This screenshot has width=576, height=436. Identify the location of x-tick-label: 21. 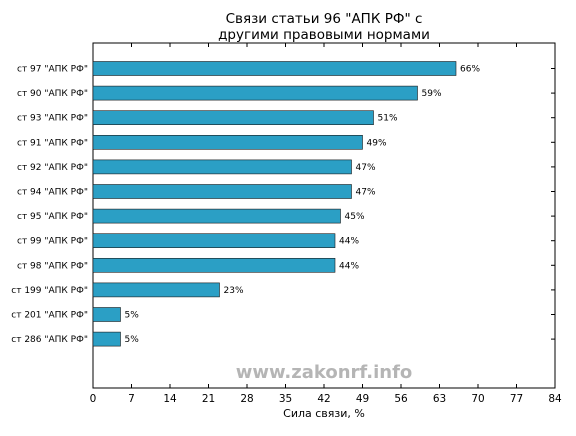
(208, 399).